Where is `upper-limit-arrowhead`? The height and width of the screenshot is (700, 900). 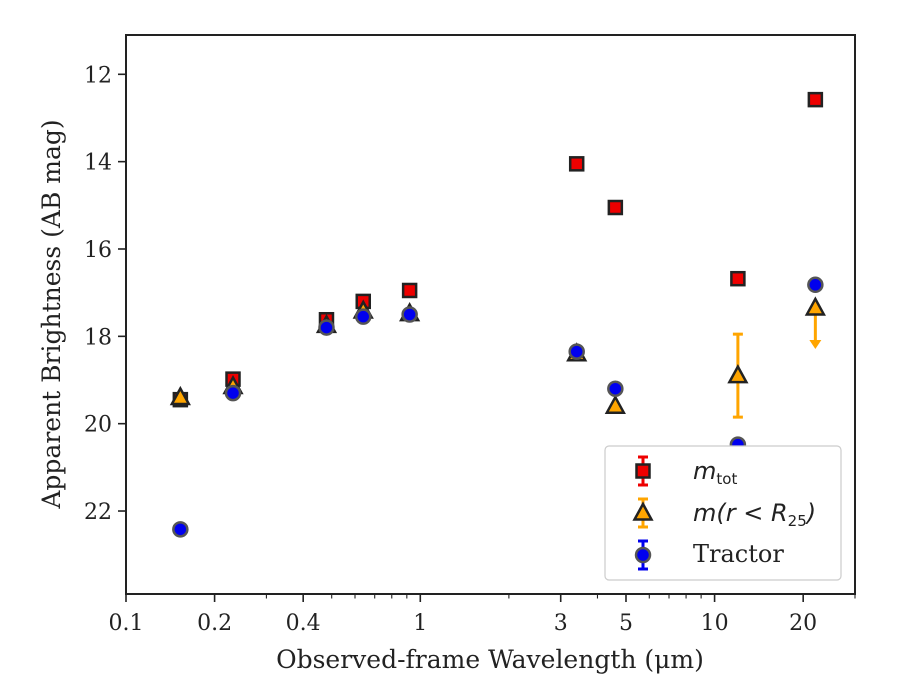
upper-limit-arrowhead is located at coordinates (815, 344).